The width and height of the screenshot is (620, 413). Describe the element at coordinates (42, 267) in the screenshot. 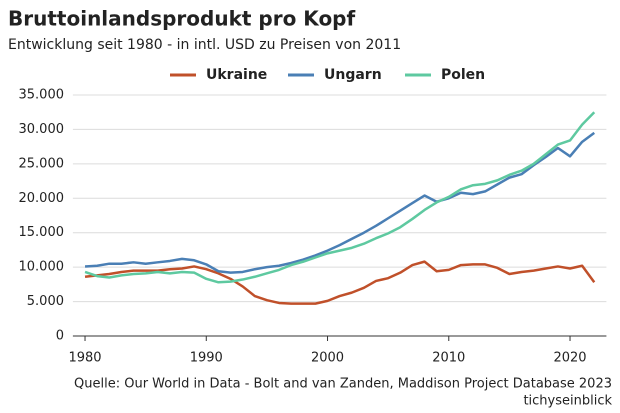

I see `y-tick-label: 10.000` at that location.